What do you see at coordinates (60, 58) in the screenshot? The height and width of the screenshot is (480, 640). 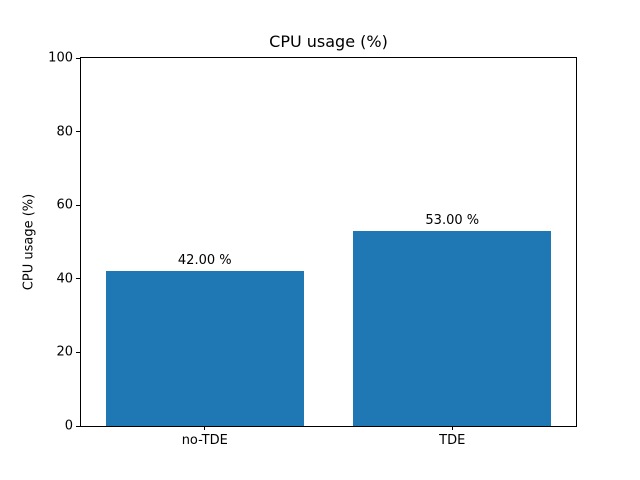 I see `y-axis-tick-label: 100` at bounding box center [60, 58].